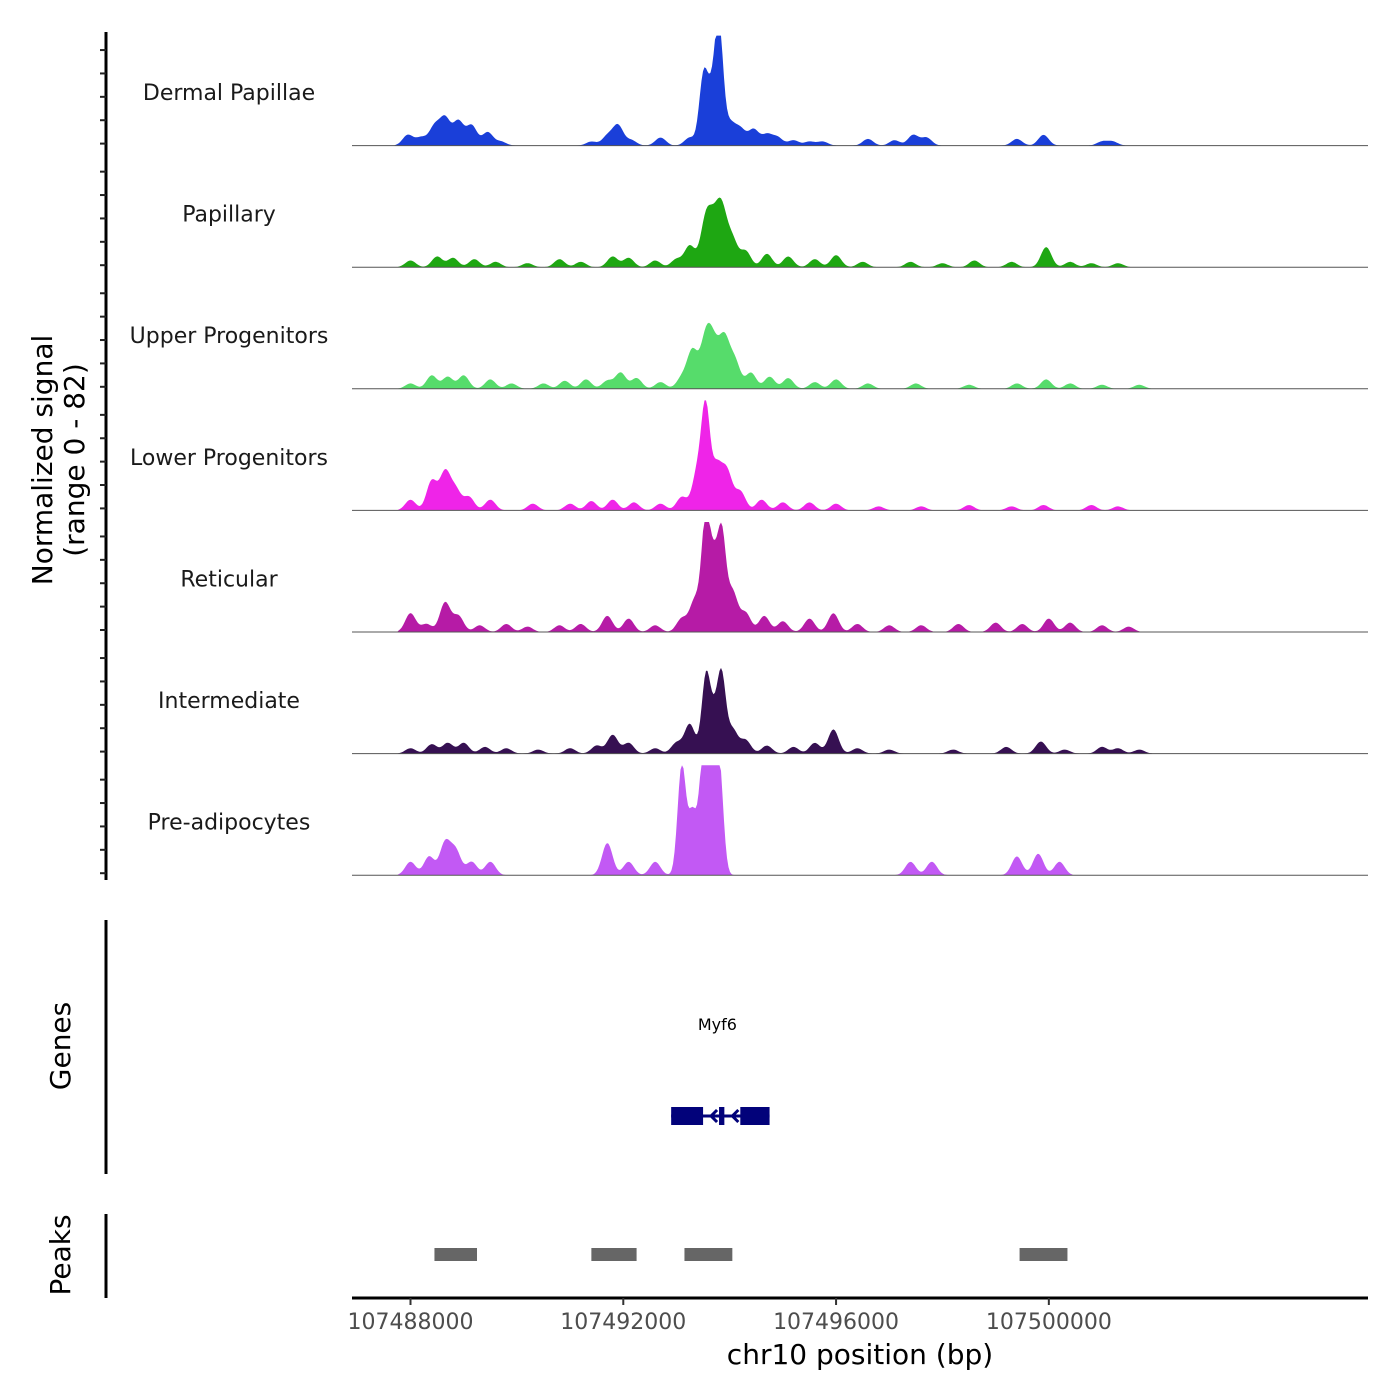 The width and height of the screenshot is (1400, 1400). I want to click on y-axis-title-line-2: (range 0 - 82), so click(74, 460).